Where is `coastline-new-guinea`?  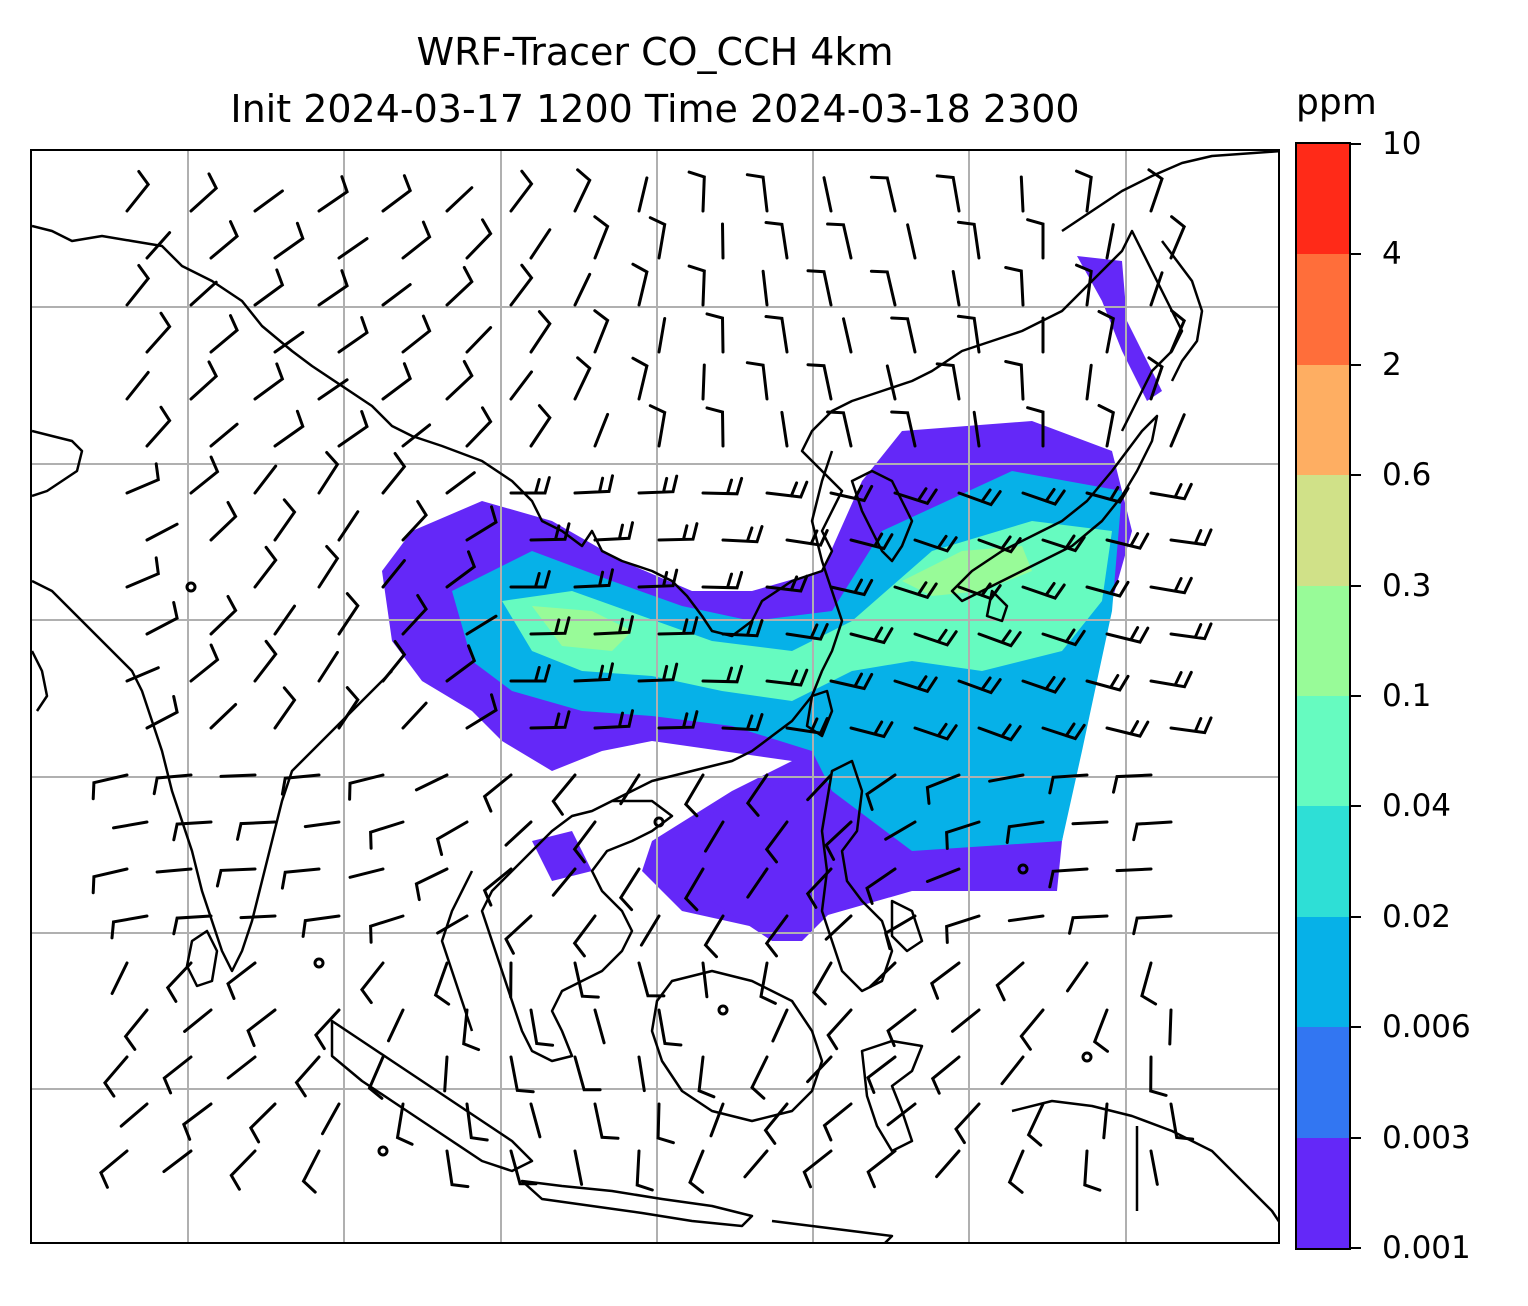
coastline-new-guinea is located at coordinates (1144, 1161).